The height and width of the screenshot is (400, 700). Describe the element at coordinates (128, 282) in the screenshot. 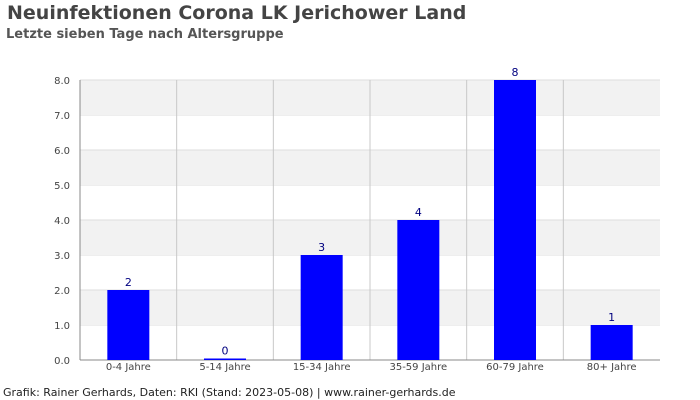

I see `data-label: 2` at that location.